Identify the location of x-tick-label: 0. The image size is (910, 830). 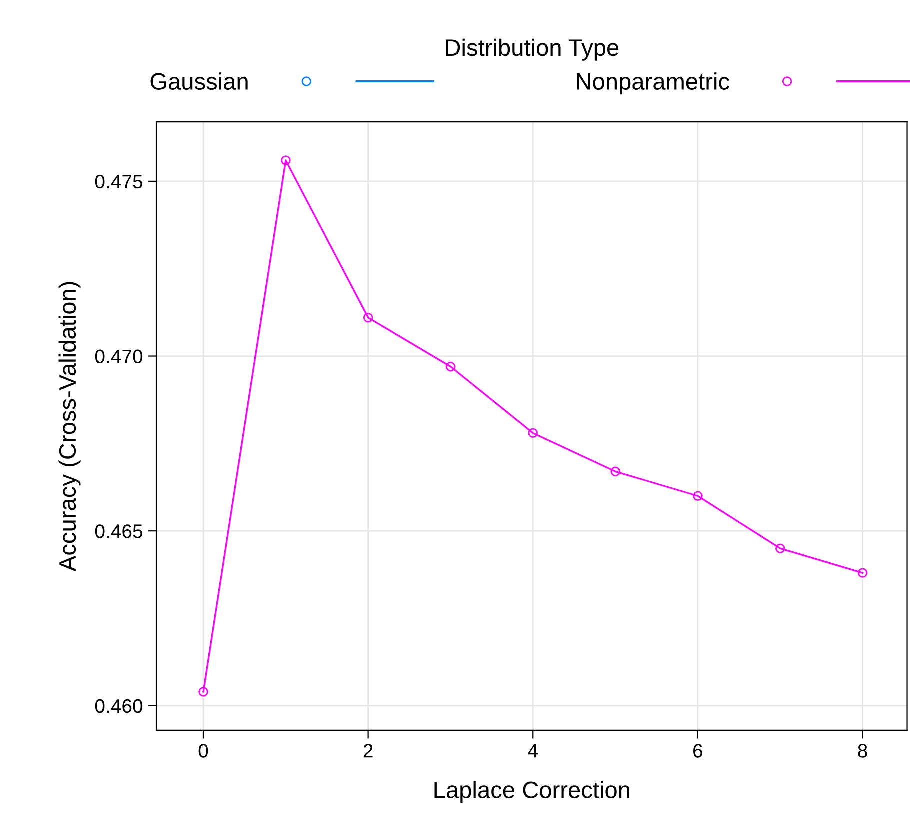
(203, 751).